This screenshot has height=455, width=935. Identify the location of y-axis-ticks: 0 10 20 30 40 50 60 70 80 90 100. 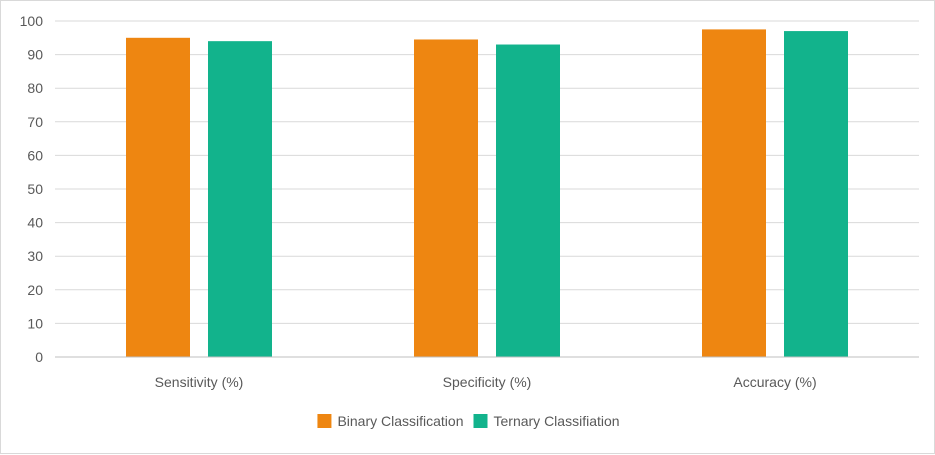
(32, 189).